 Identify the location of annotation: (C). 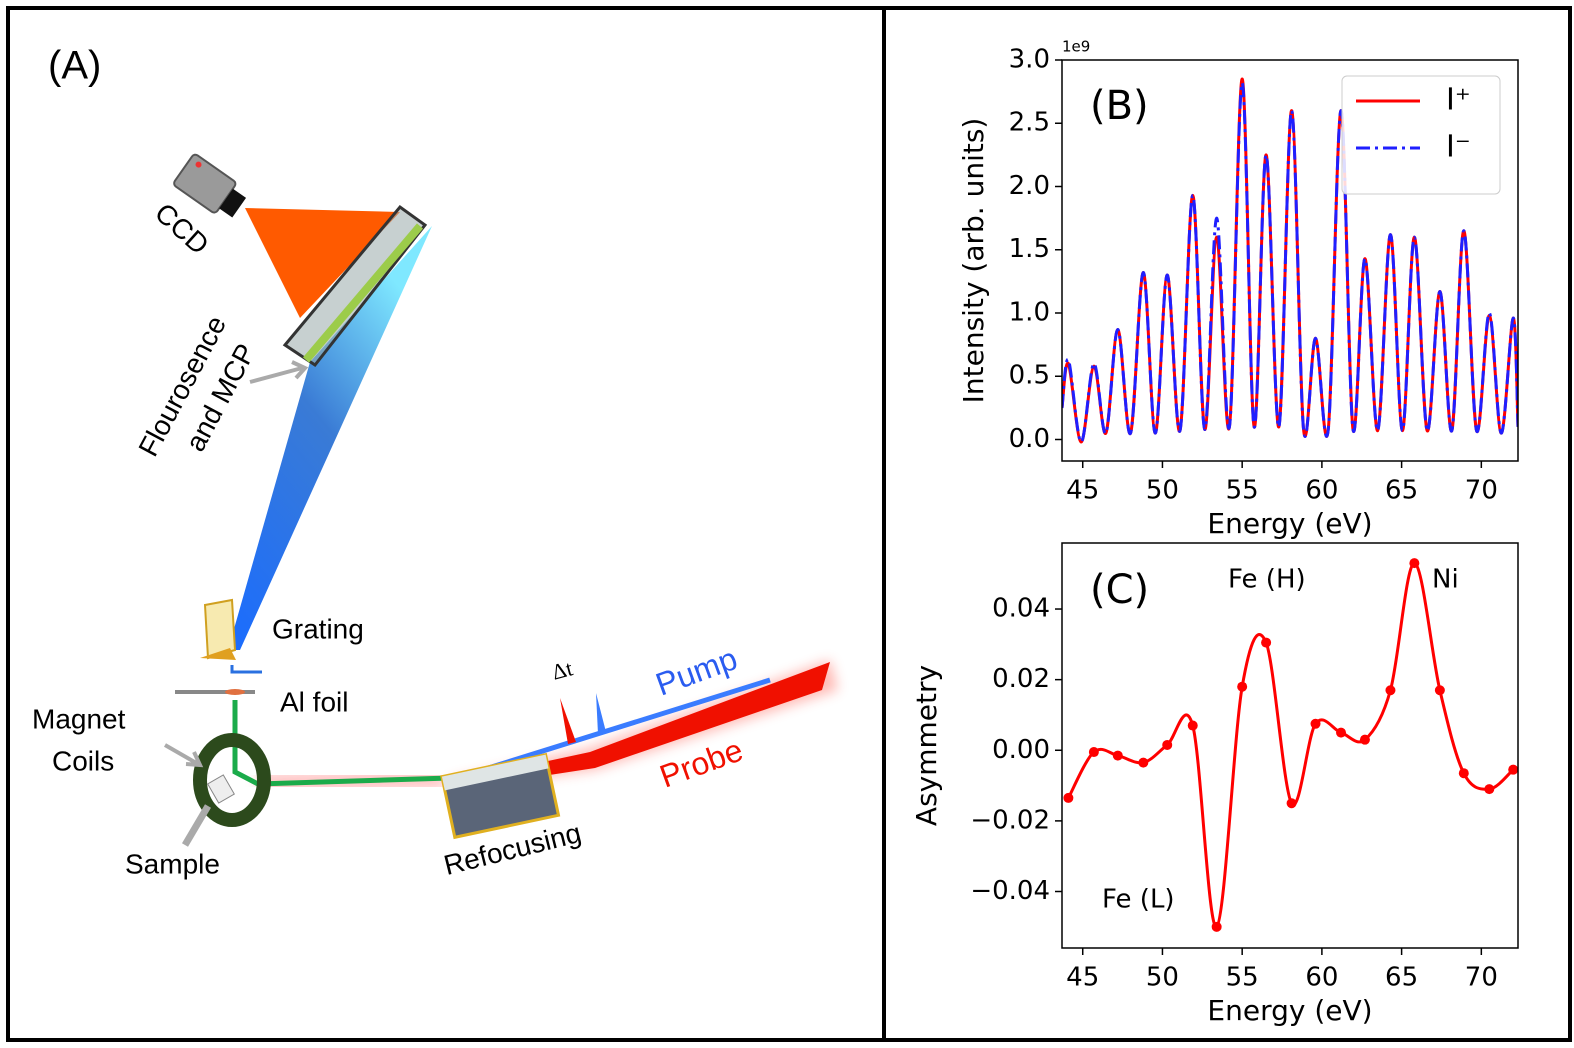
(1119, 590).